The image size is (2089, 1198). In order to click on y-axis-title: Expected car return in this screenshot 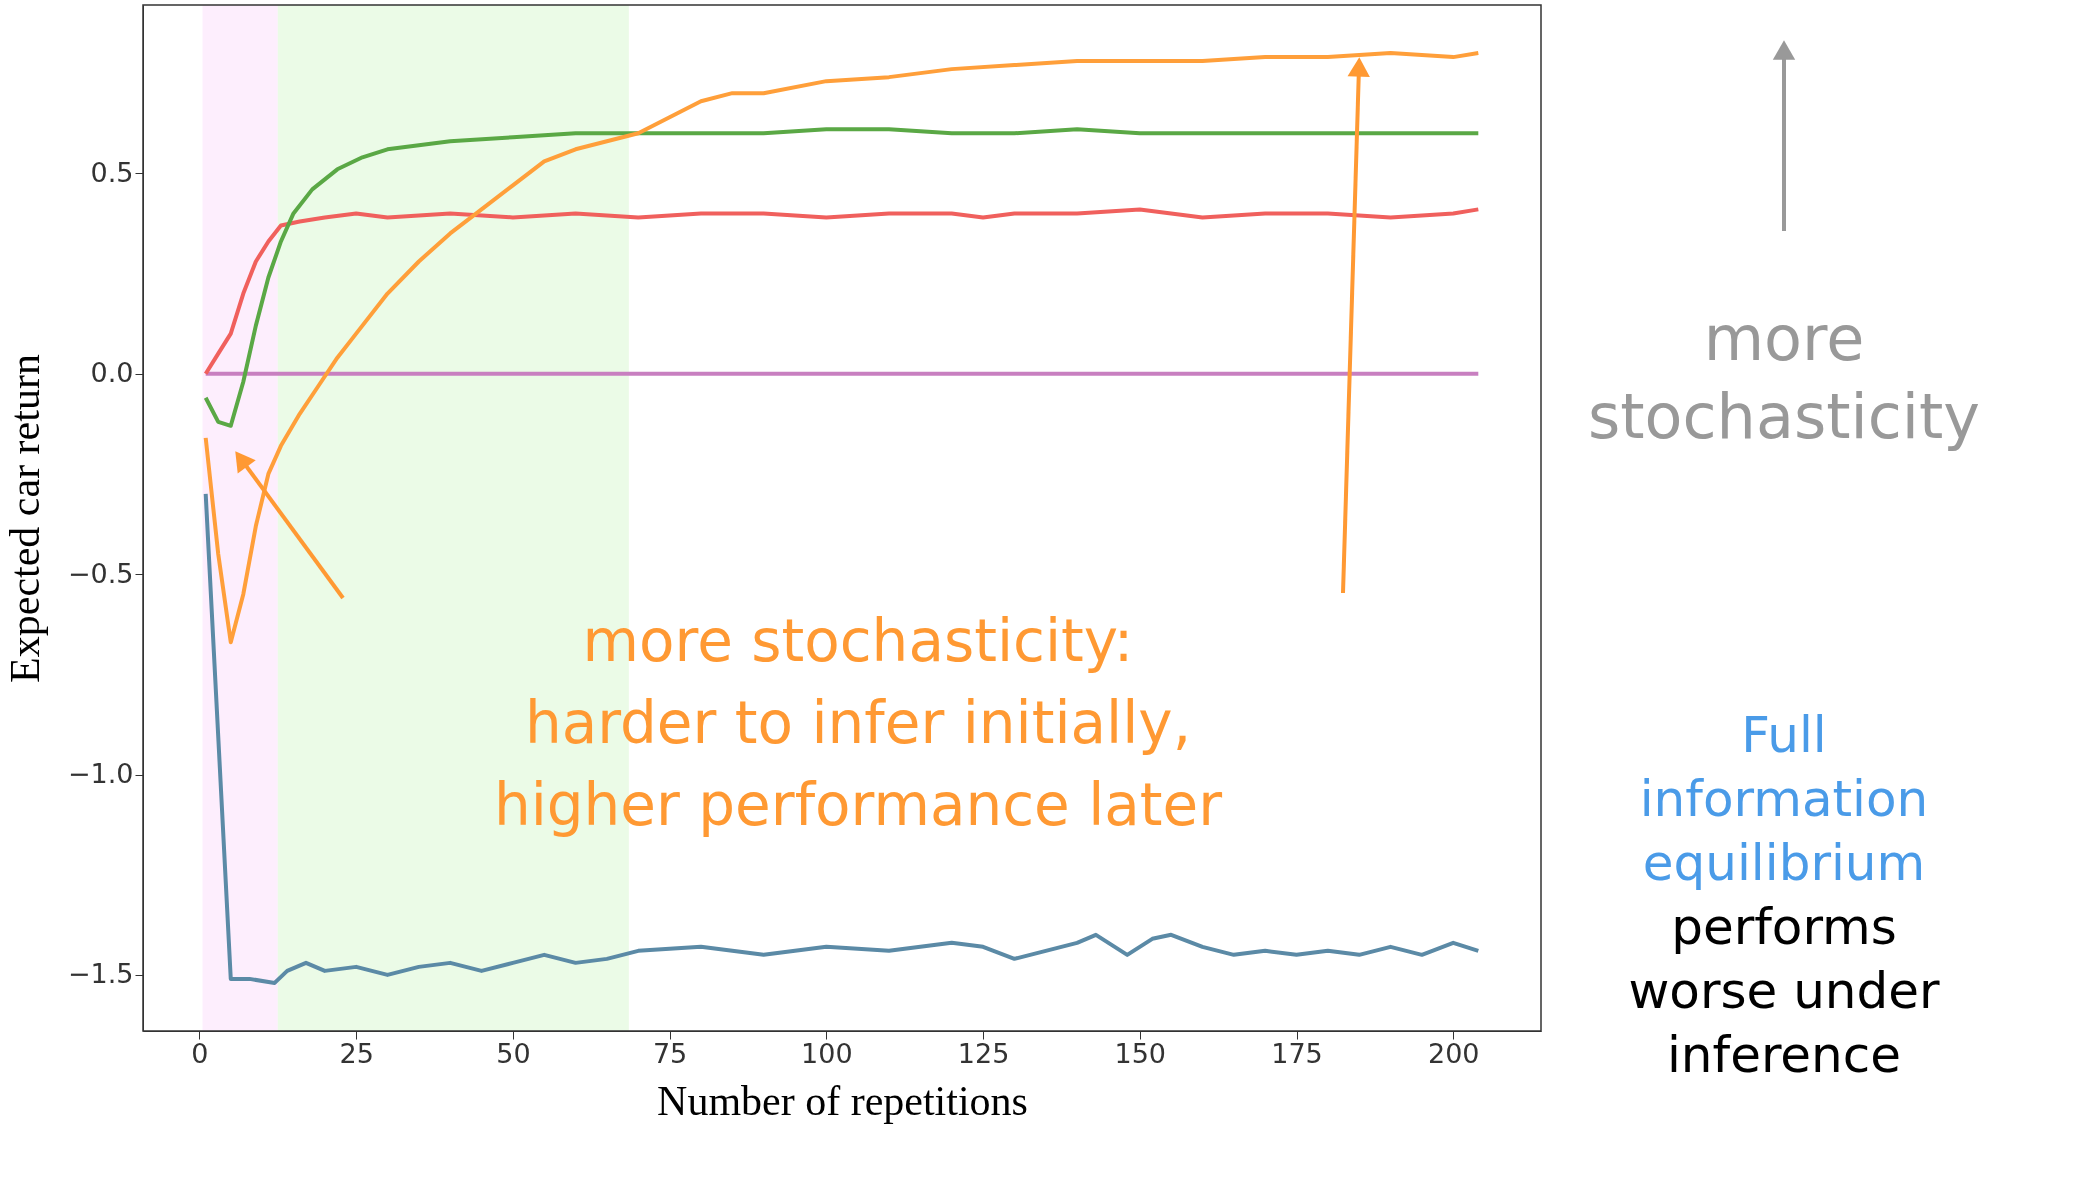, I will do `click(24, 518)`.